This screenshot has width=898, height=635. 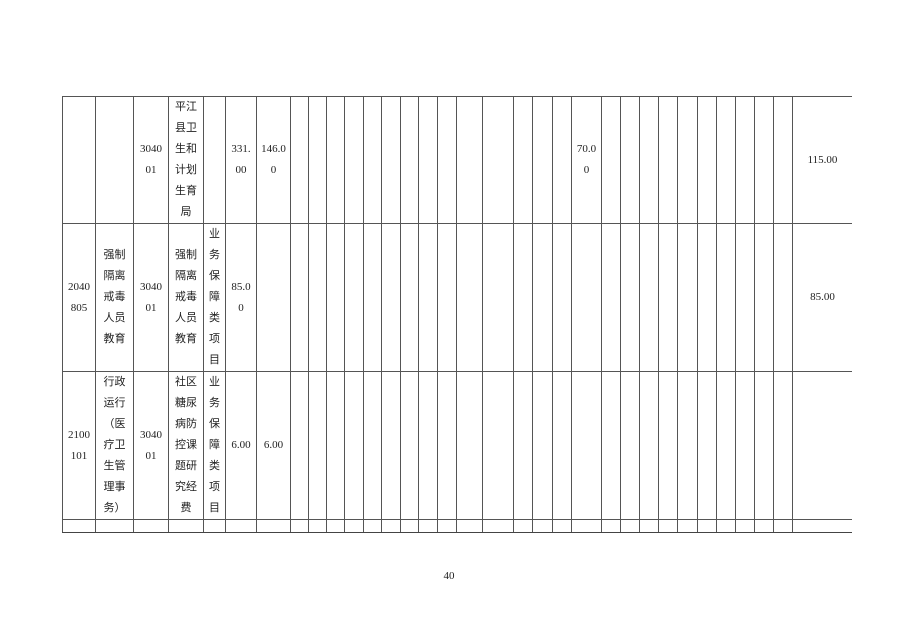 I want to click on cell-text: 2100101, so click(x=79, y=445).